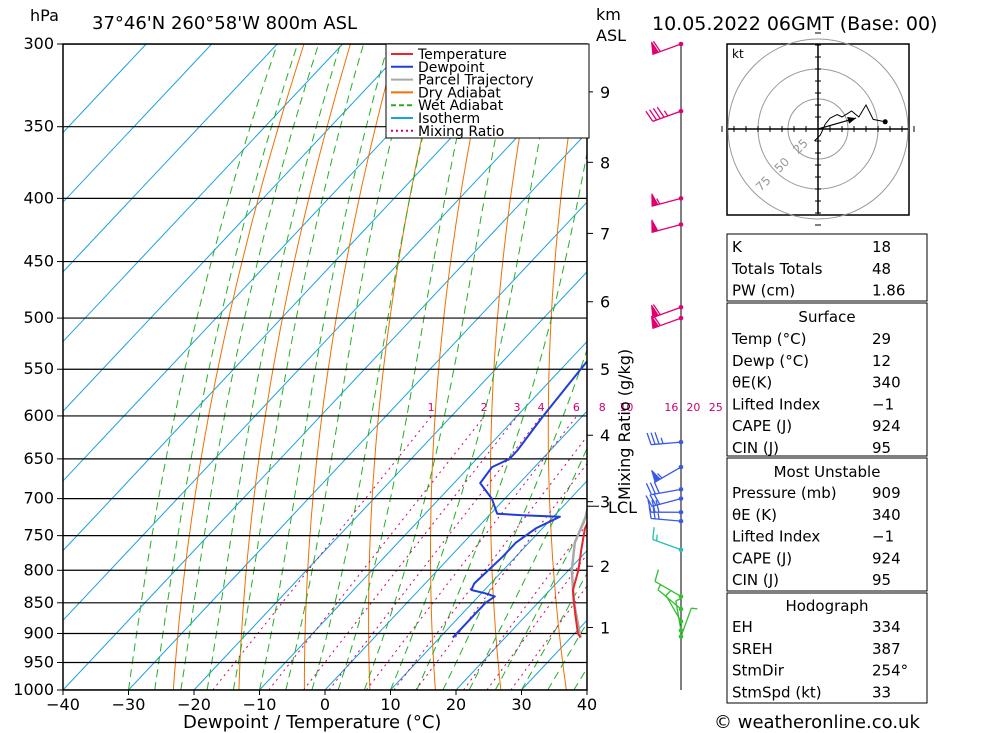 This screenshot has height=733, width=1000. What do you see at coordinates (738, 54) in the screenshot?
I see `hodograph-unit: kt` at bounding box center [738, 54].